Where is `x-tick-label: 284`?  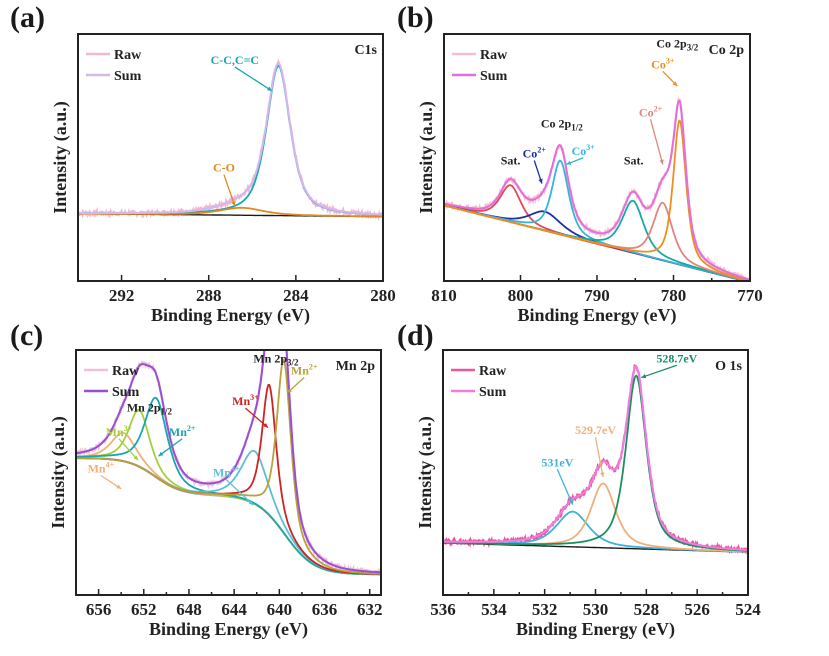
x-tick-label: 284 is located at coordinates (296, 295).